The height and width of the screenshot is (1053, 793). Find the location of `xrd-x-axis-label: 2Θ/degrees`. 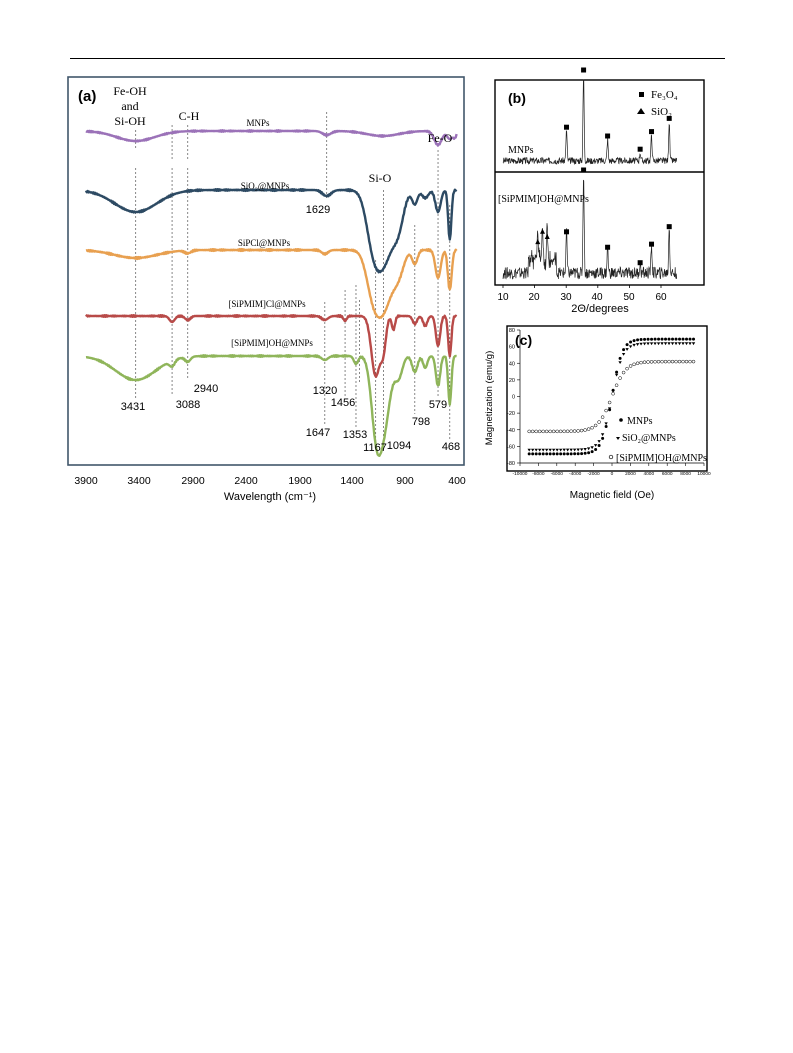

xrd-x-axis-label: 2Θ/degrees is located at coordinates (600, 309).